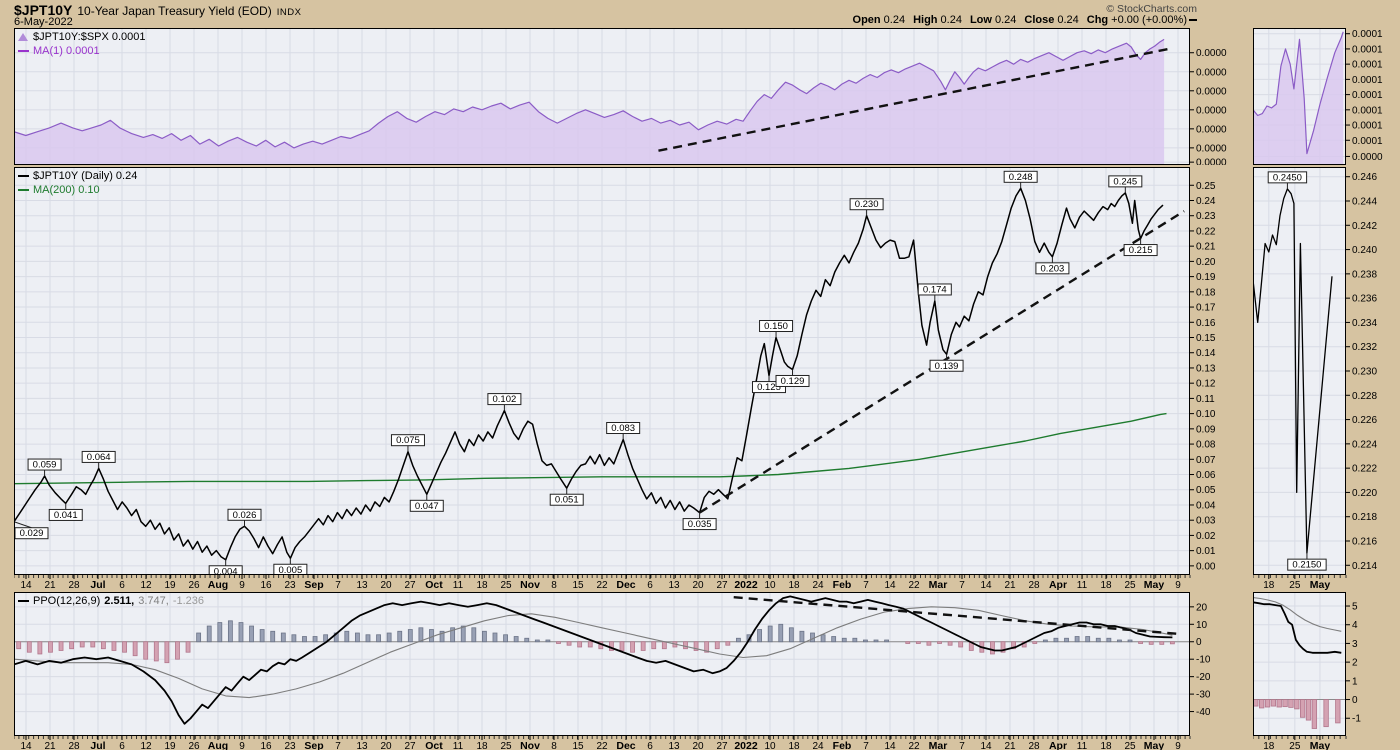  I want to click on svg-text: 0.005, so click(290, 570).